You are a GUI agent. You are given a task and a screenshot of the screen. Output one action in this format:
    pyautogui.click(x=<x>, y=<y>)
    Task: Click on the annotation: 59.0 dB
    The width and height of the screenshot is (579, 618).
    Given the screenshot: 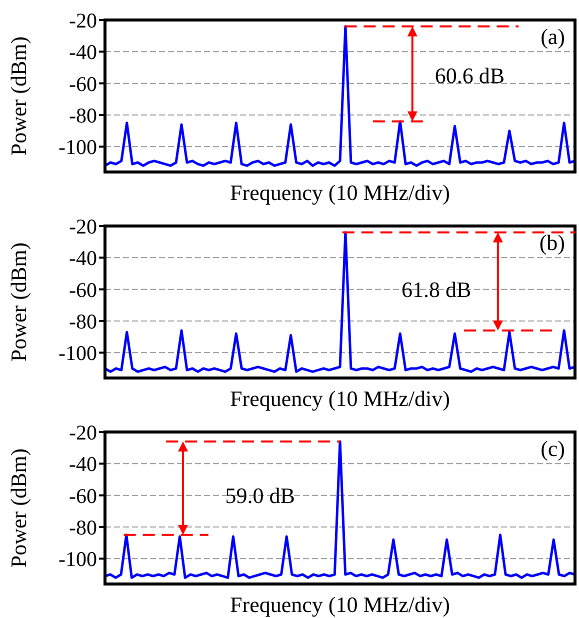 What is the action you would take?
    pyautogui.click(x=260, y=495)
    